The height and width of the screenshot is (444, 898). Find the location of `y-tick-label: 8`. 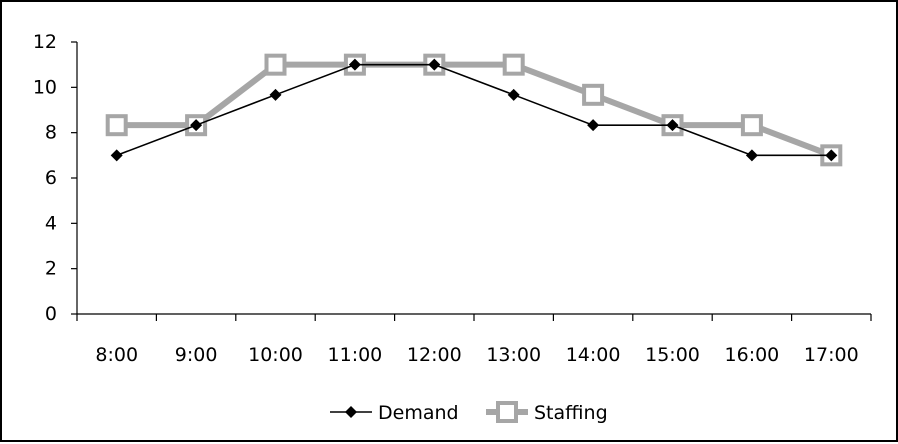

y-tick-label: 8 is located at coordinates (51, 133).